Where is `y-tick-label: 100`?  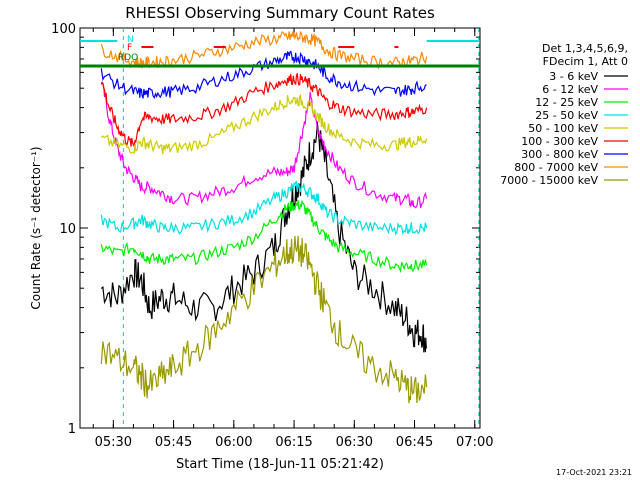
y-tick-label: 100 is located at coordinates (63, 29).